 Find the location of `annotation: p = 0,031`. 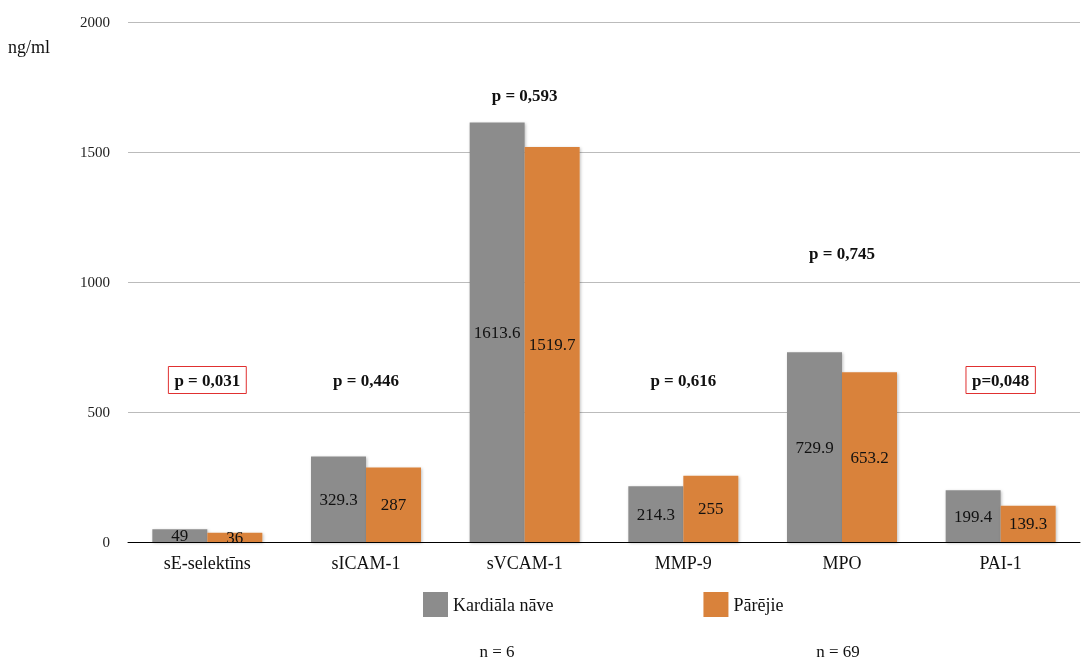

annotation: p = 0,031 is located at coordinates (207, 380).